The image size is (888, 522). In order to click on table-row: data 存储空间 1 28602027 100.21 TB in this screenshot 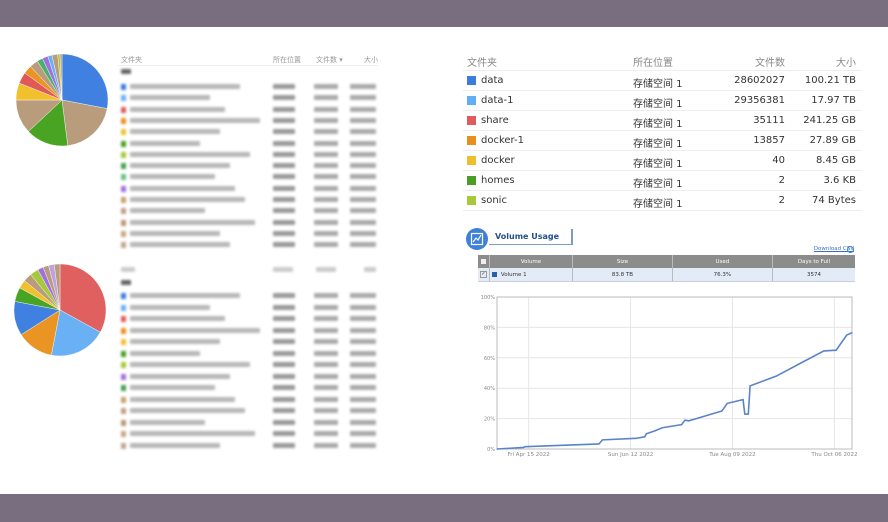, I will do `click(662, 81)`.